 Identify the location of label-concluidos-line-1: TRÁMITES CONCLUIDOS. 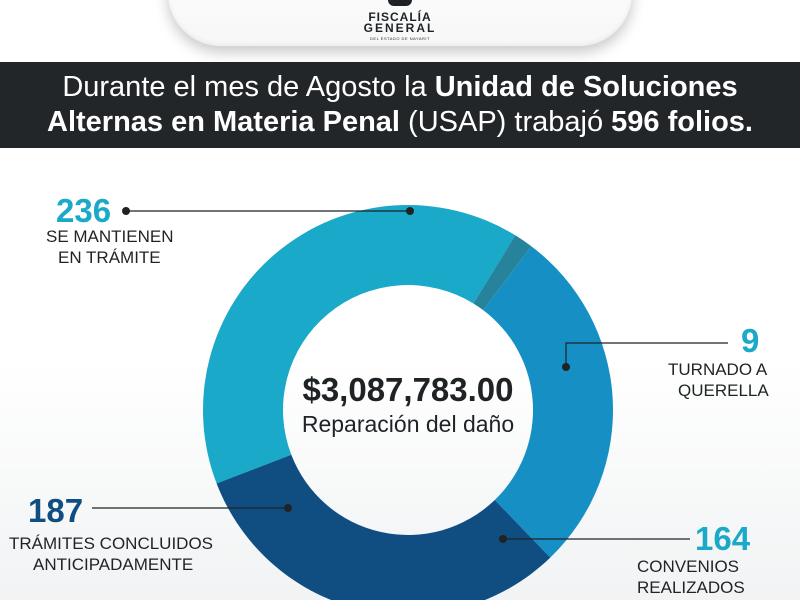
(111, 543).